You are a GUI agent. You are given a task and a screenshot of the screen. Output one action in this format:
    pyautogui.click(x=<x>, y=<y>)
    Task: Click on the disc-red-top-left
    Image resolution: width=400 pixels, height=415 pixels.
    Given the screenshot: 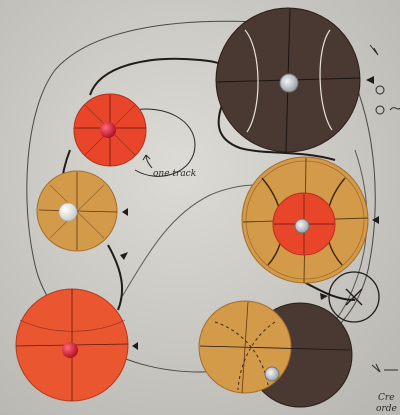 What is the action you would take?
    pyautogui.click(x=110, y=130)
    